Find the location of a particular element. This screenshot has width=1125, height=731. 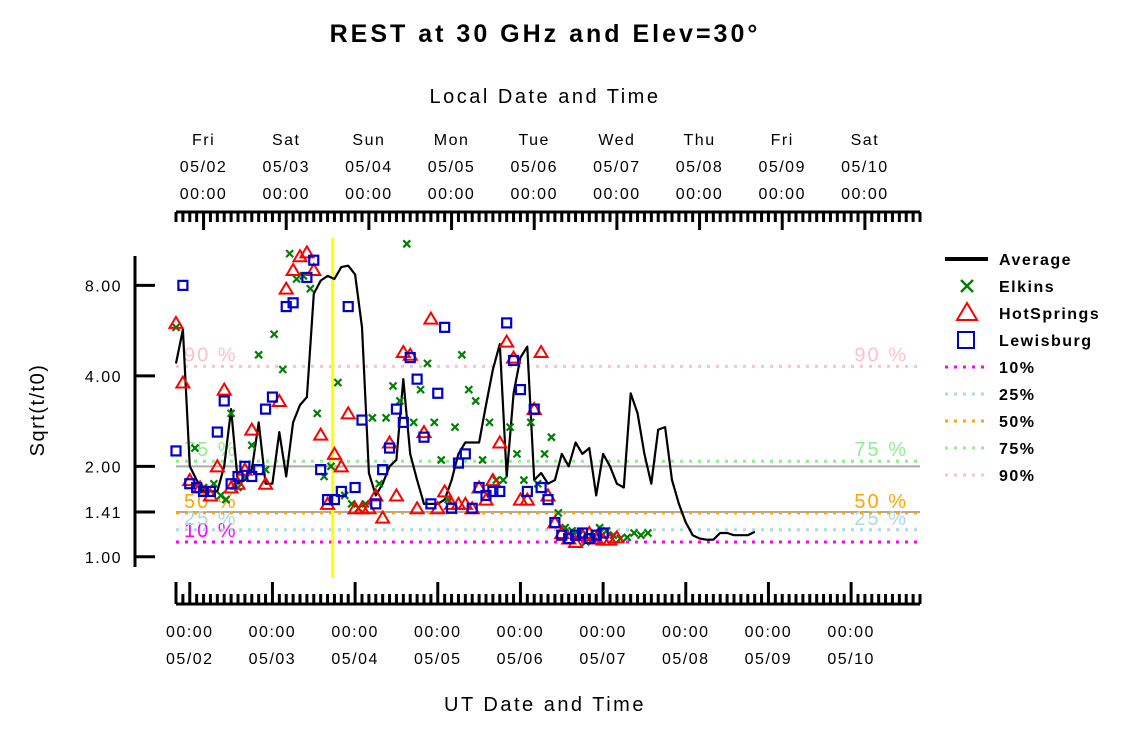

legend-item: 75% is located at coordinates (989, 449).